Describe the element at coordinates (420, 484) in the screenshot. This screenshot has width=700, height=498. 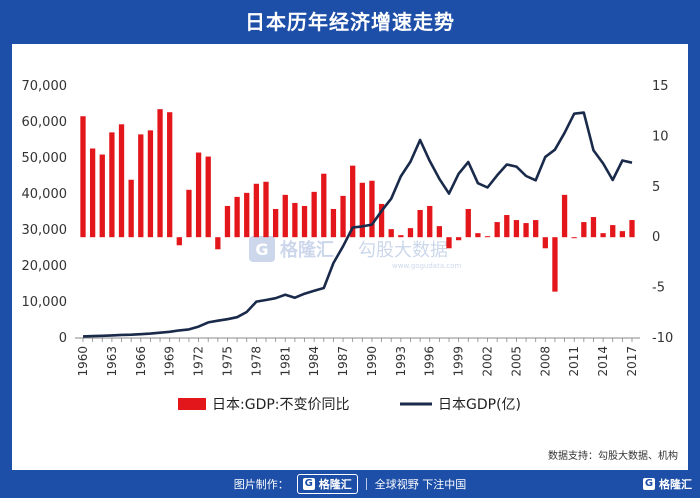
I see `footer-slogan: 全球视野 下注中国` at that location.